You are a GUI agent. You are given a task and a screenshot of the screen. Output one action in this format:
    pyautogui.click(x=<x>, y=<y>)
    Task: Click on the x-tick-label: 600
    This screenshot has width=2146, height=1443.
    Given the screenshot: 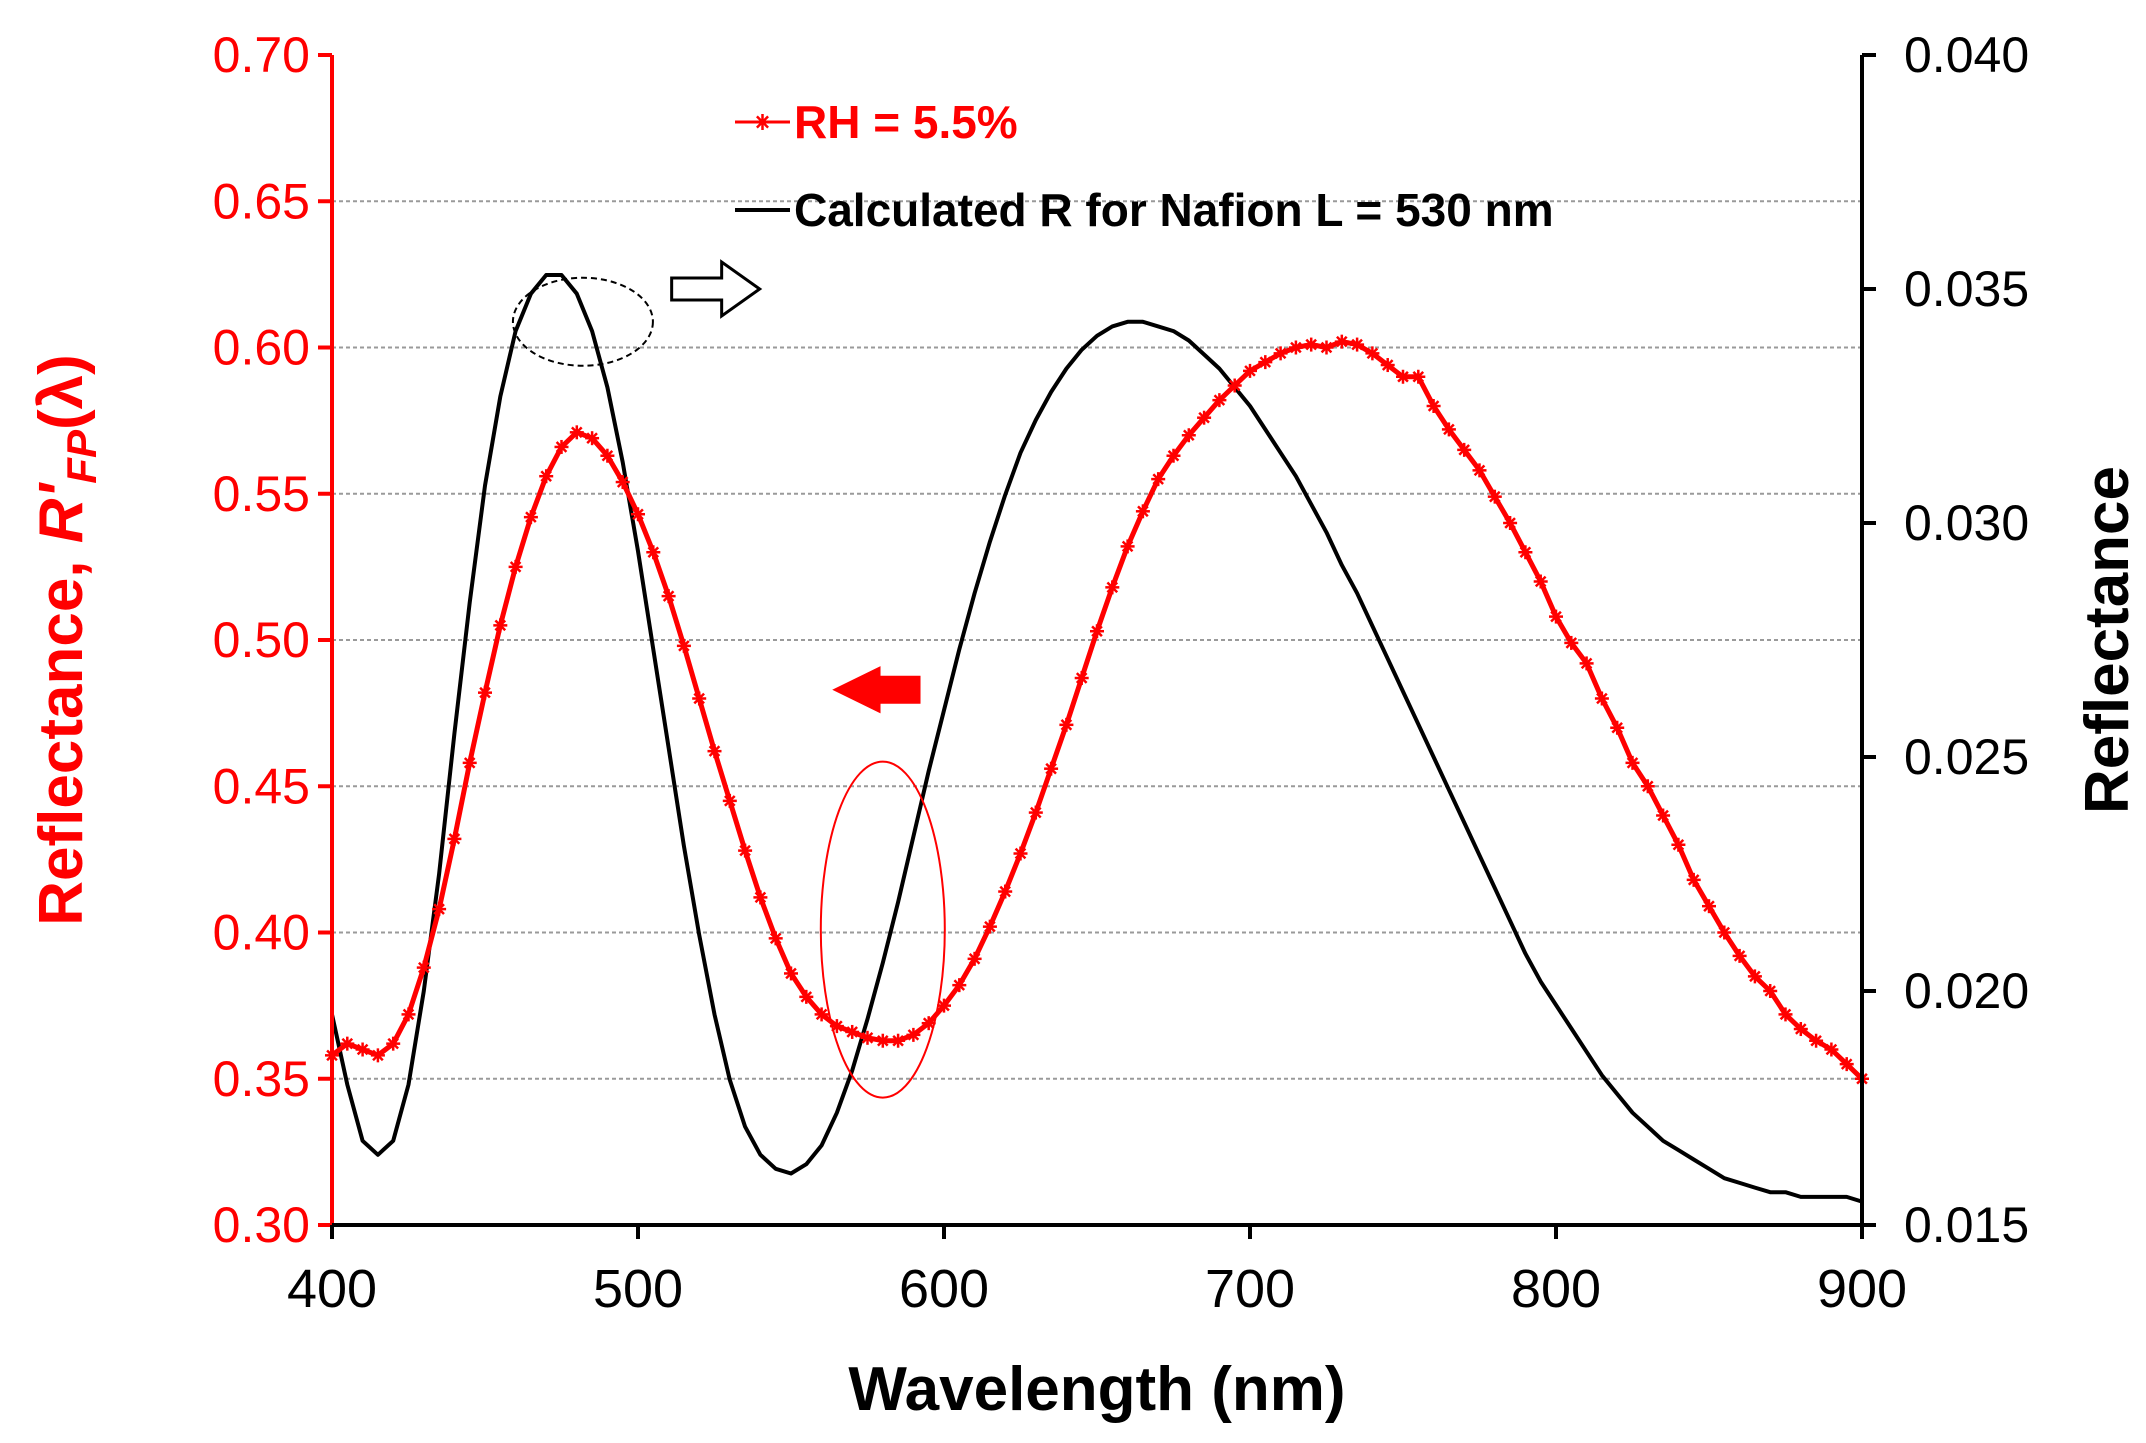 What is the action you would take?
    pyautogui.click(x=944, y=1289)
    